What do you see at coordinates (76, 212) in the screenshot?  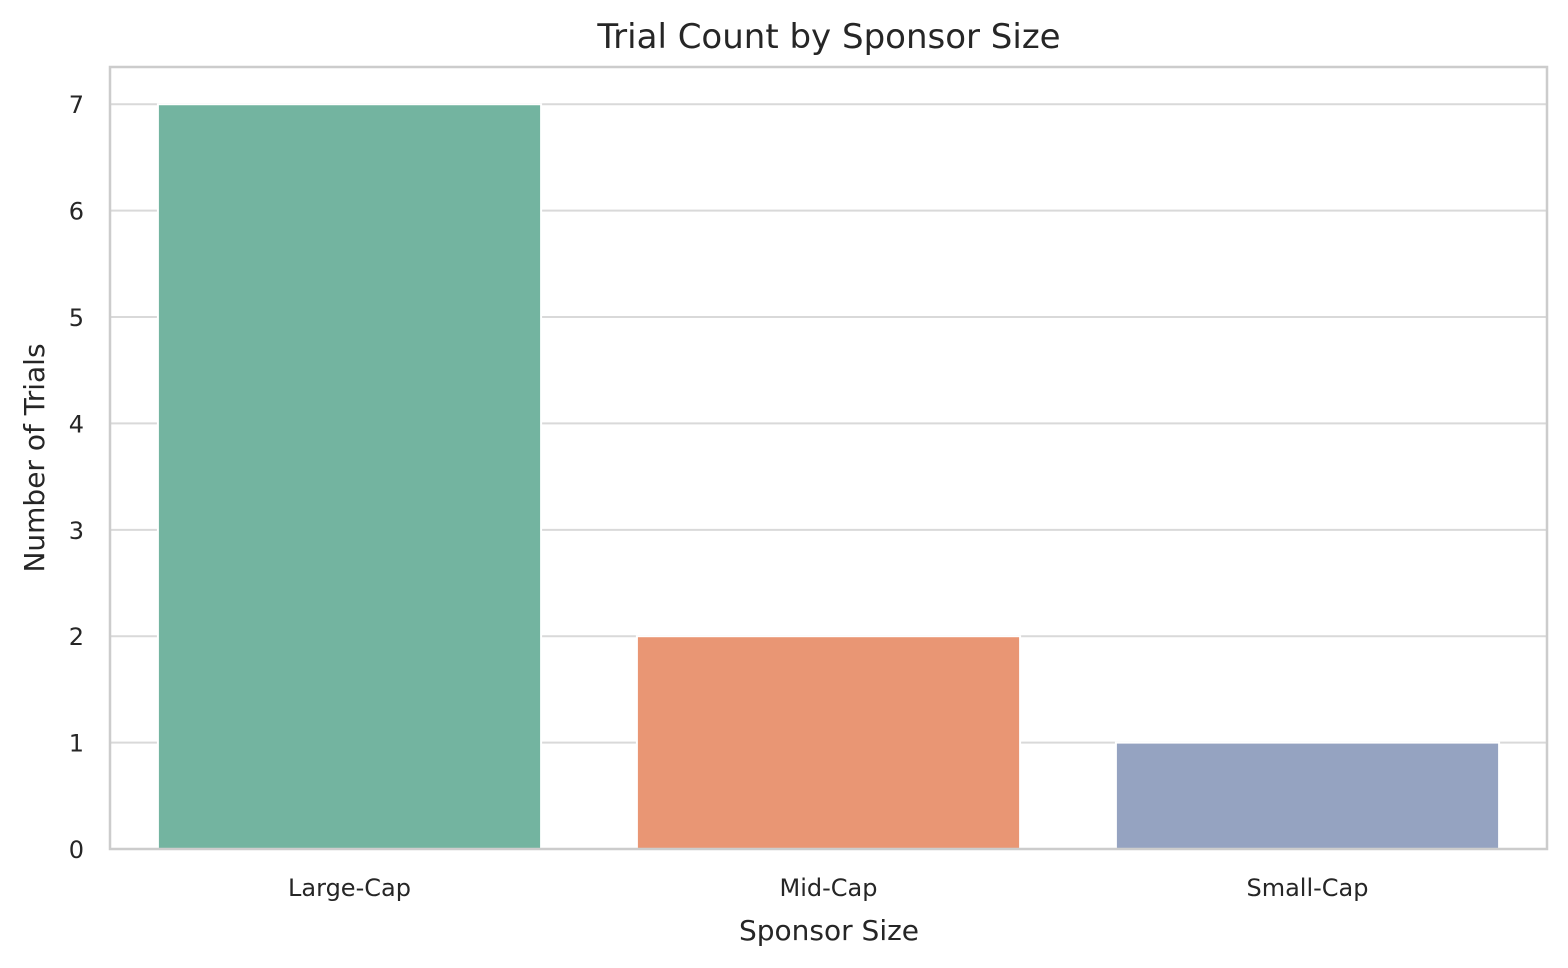 I see `y-tick-label: 6` at bounding box center [76, 212].